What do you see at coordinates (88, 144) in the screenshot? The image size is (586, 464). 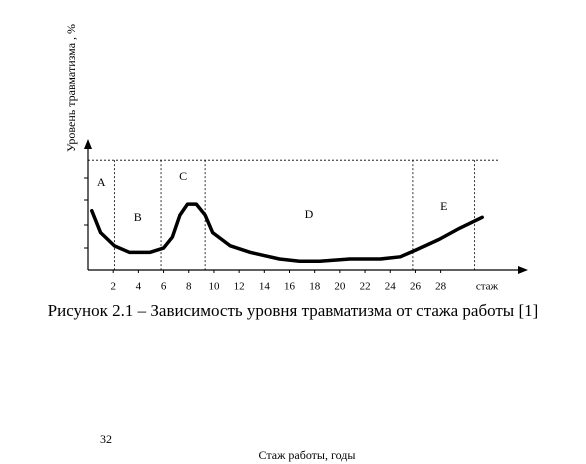 I see `y-arrow` at bounding box center [88, 144].